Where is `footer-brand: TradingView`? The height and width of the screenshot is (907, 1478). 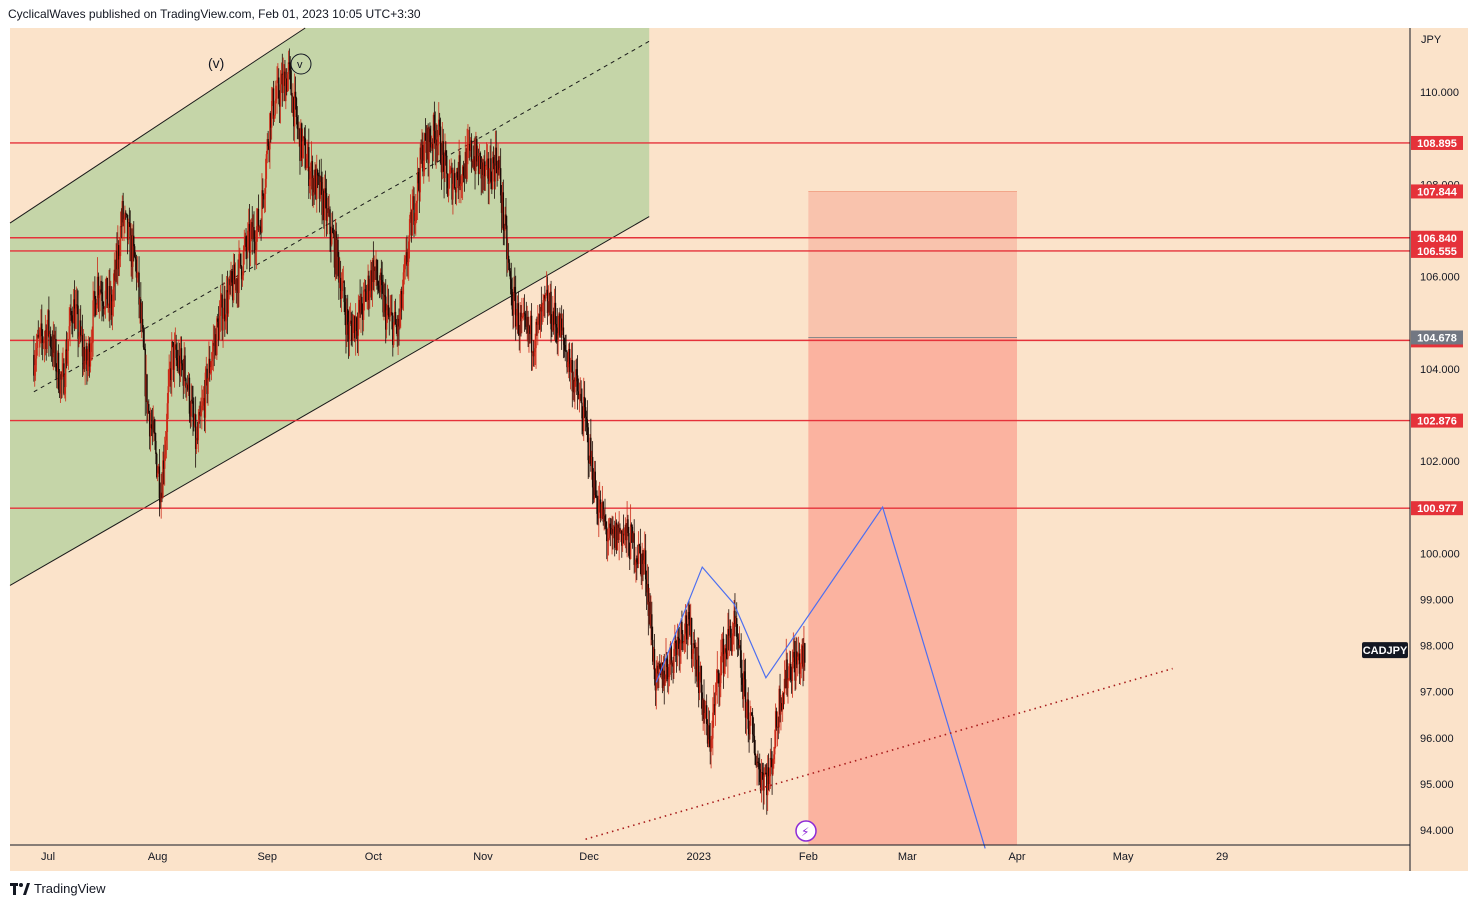
footer-brand: TradingView is located at coordinates (58, 888).